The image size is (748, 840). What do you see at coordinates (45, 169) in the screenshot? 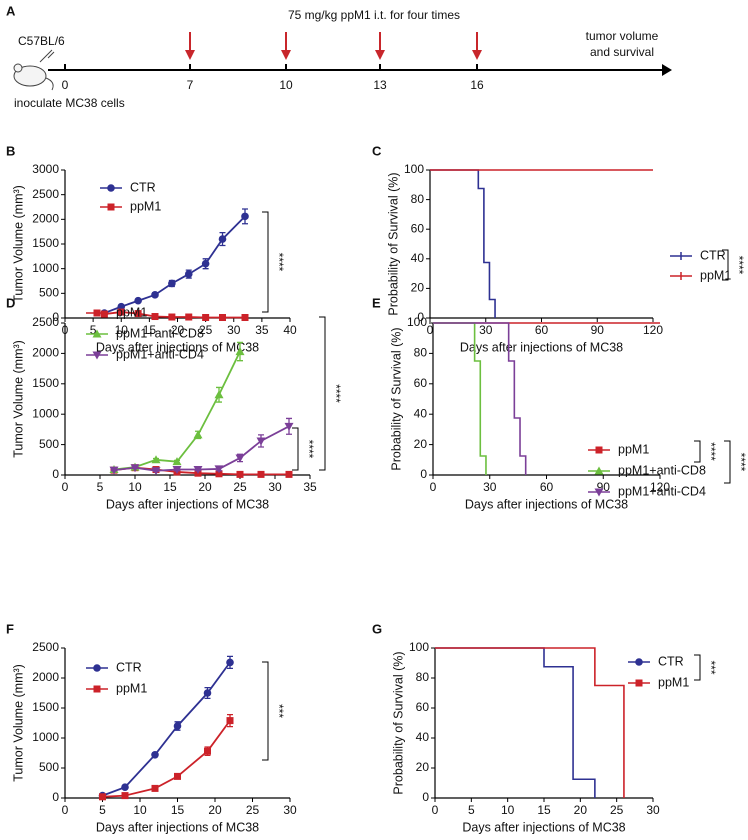
I see `y-tick-label: 3000` at bounding box center [45, 169].